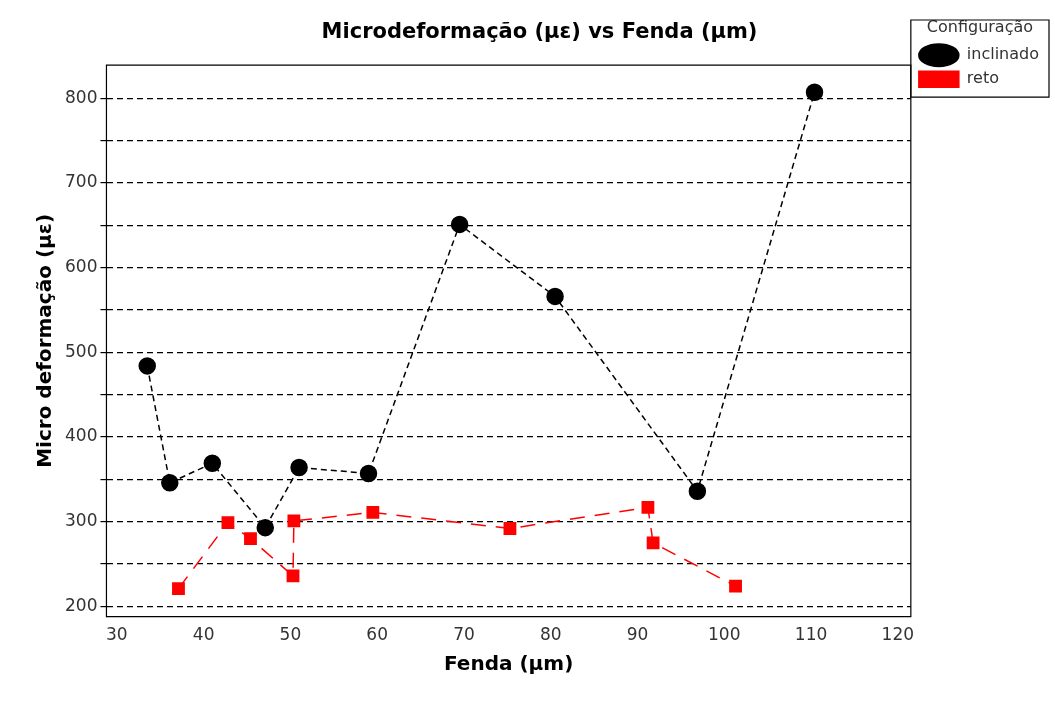 The width and height of the screenshot is (1055, 706). Describe the element at coordinates (290, 634) in the screenshot. I see `x-tick-label: 50` at that location.